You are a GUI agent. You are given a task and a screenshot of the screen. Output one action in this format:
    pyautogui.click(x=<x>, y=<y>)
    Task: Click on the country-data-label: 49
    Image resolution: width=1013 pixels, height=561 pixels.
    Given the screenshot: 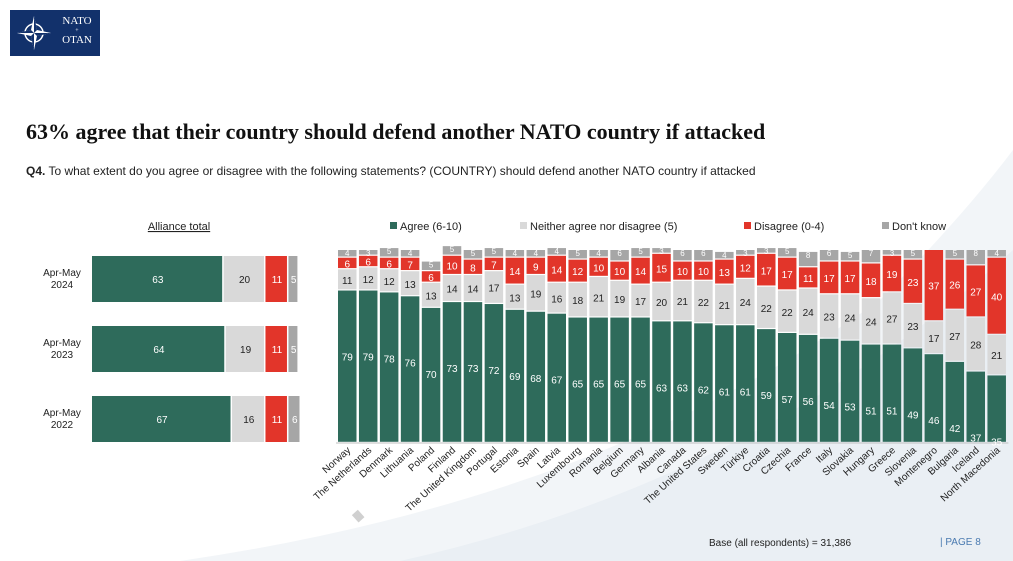 What is the action you would take?
    pyautogui.click(x=913, y=415)
    